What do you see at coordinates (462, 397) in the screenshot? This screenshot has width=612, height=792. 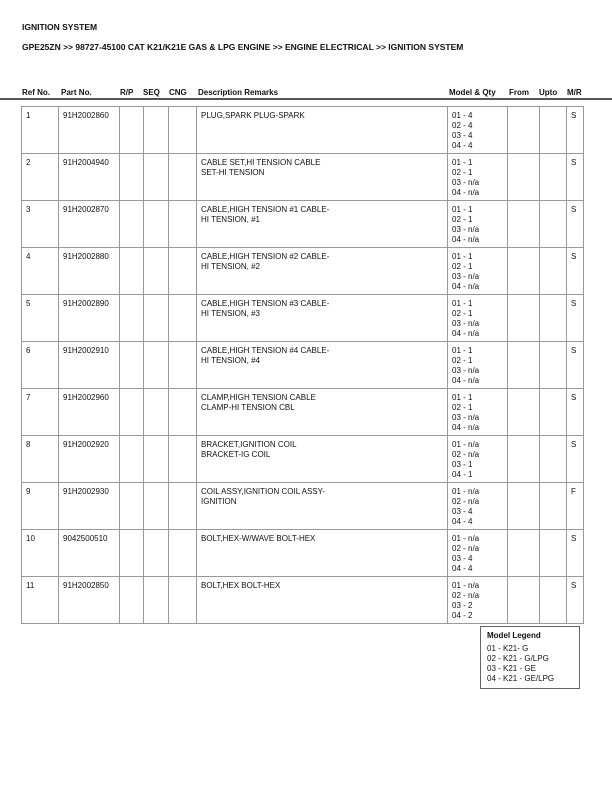 I see `model-qty-line: 01 - 1` at bounding box center [462, 397].